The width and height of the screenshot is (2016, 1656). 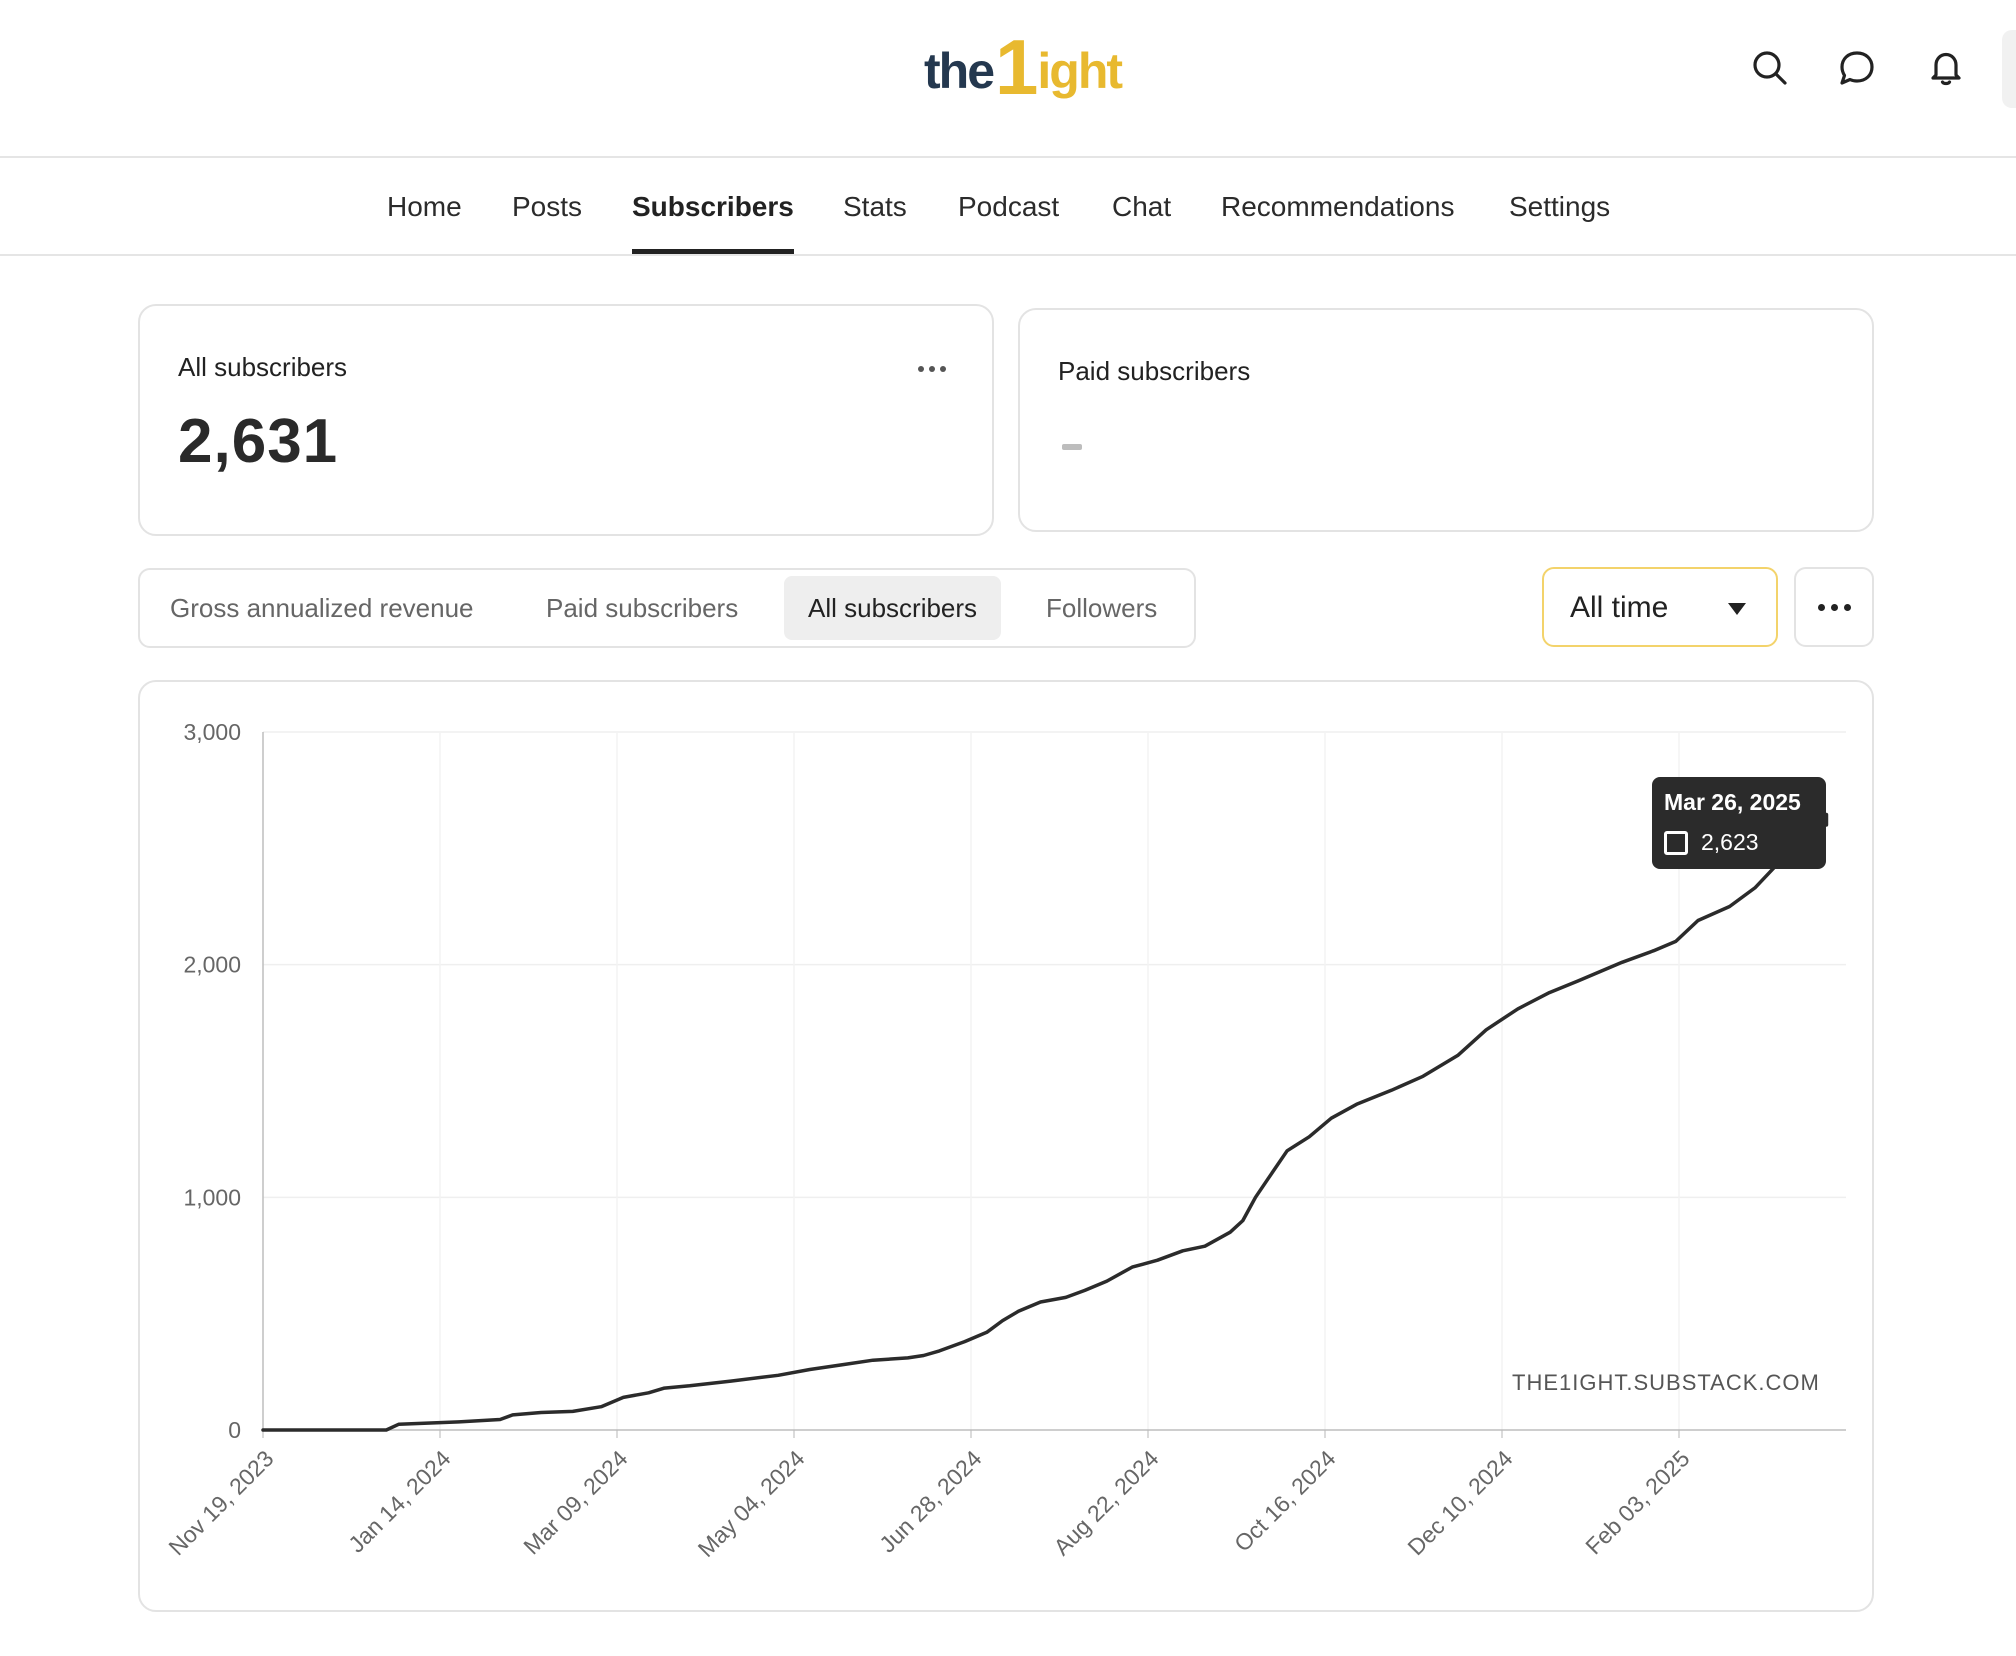 I want to click on more-horizontal-icon, so click(x=1834, y=607).